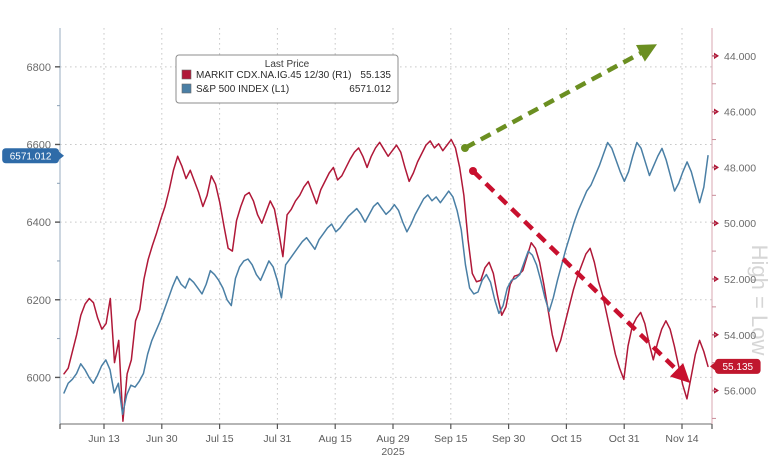  What do you see at coordinates (39, 68) in the screenshot?
I see `left-axis-tick: 6800` at bounding box center [39, 68].